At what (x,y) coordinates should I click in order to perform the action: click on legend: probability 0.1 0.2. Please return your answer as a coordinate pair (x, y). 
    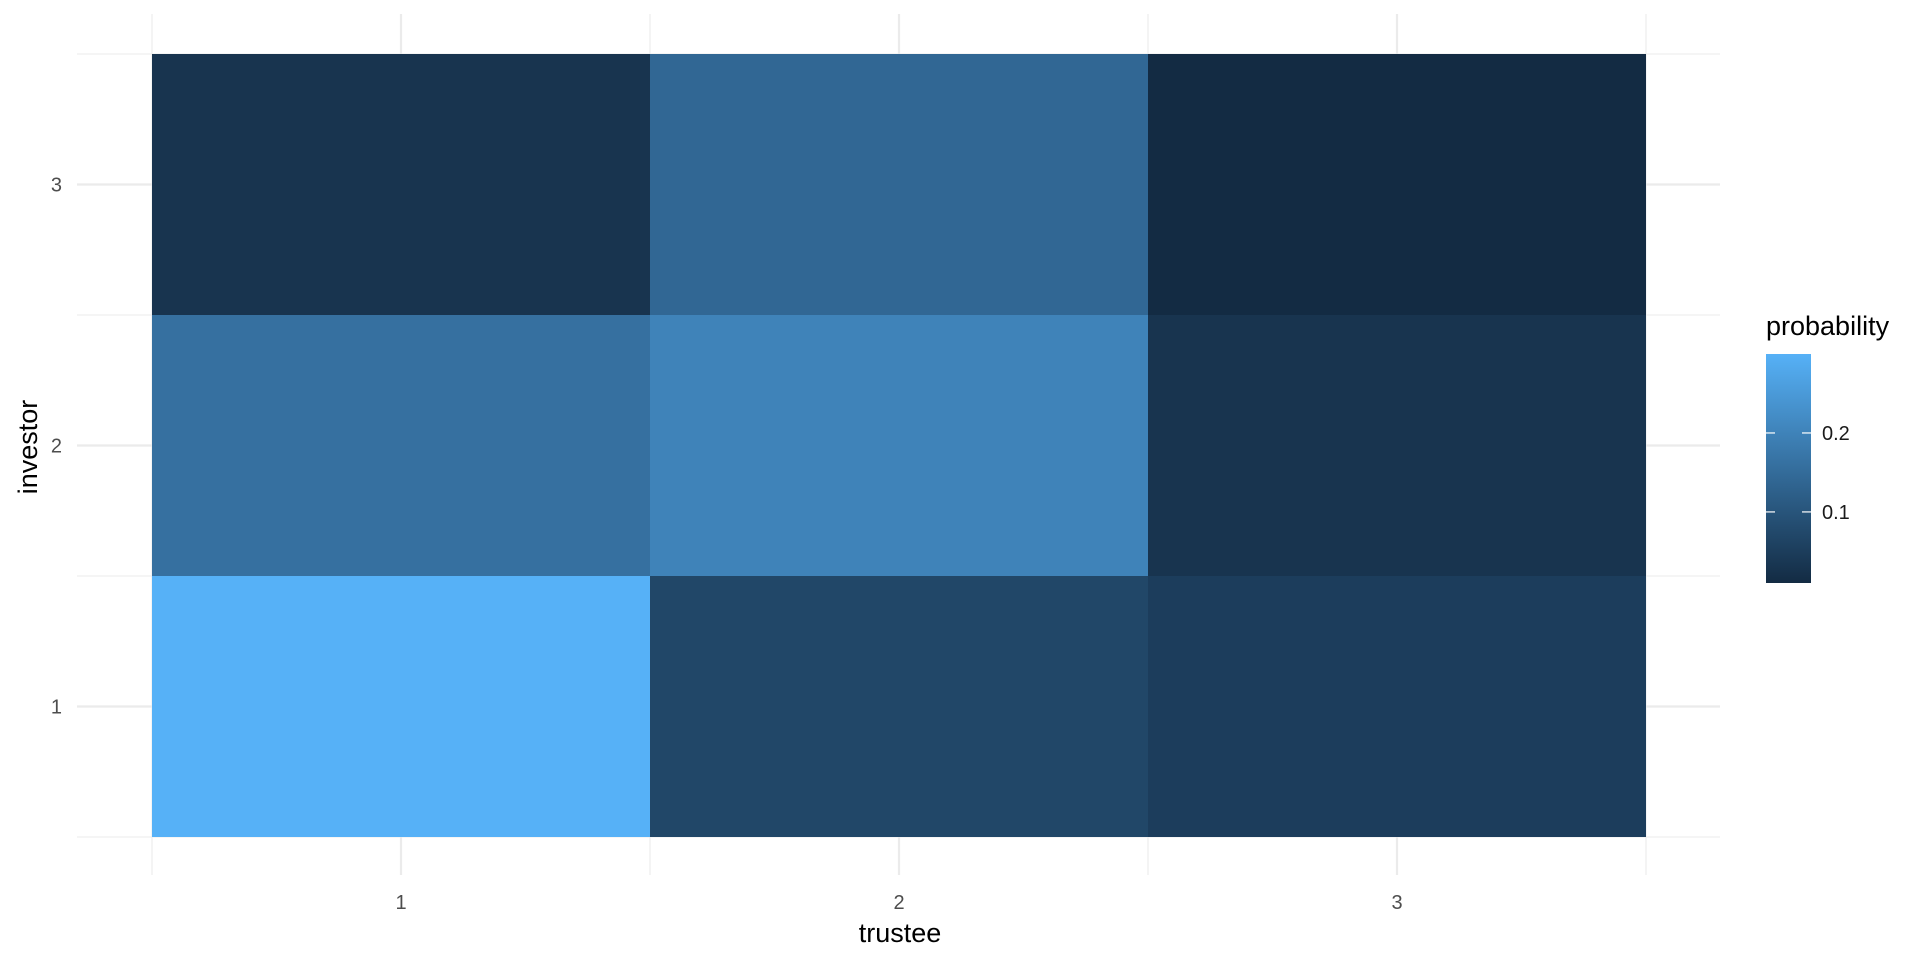
    Looking at the image, I should click on (1828, 447).